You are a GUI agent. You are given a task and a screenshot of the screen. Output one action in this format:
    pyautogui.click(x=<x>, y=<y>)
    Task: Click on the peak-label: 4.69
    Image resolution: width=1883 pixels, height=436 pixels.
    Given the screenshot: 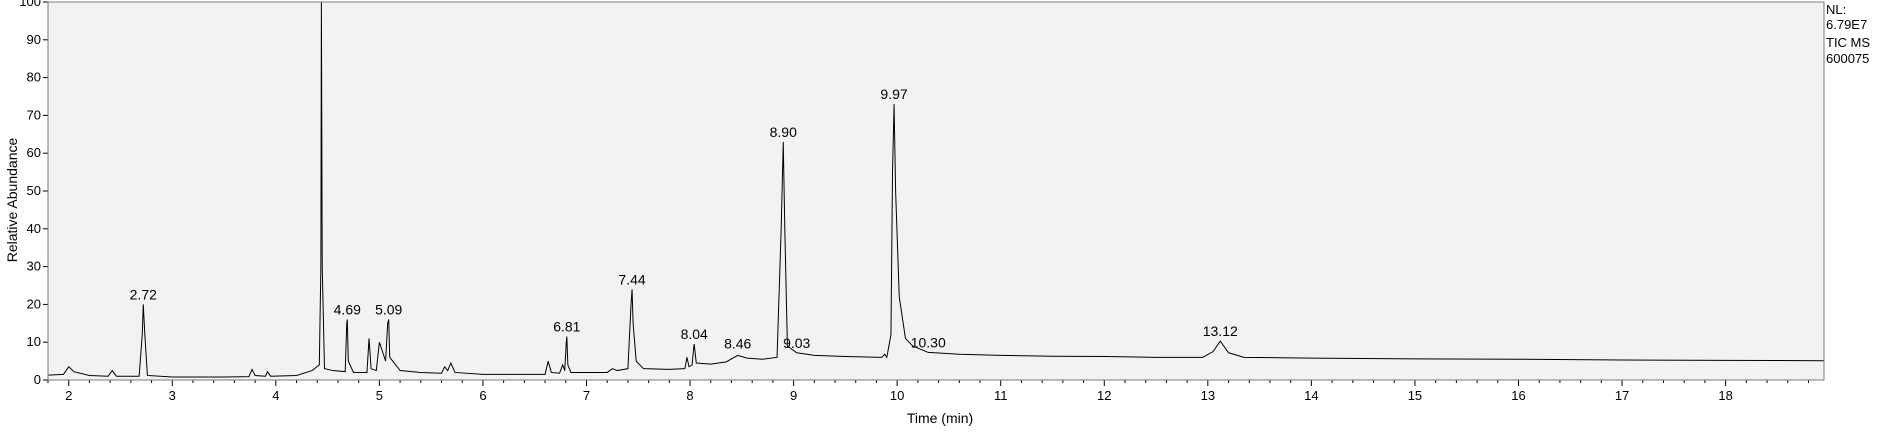 What is the action you would take?
    pyautogui.click(x=347, y=310)
    